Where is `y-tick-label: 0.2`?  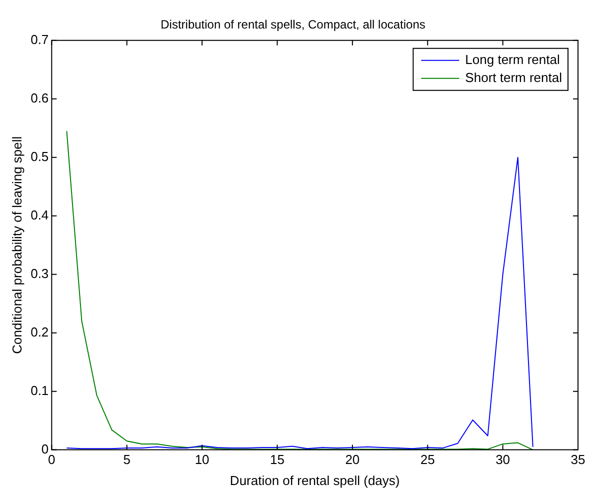
y-tick-label: 0.2 is located at coordinates (39, 332).